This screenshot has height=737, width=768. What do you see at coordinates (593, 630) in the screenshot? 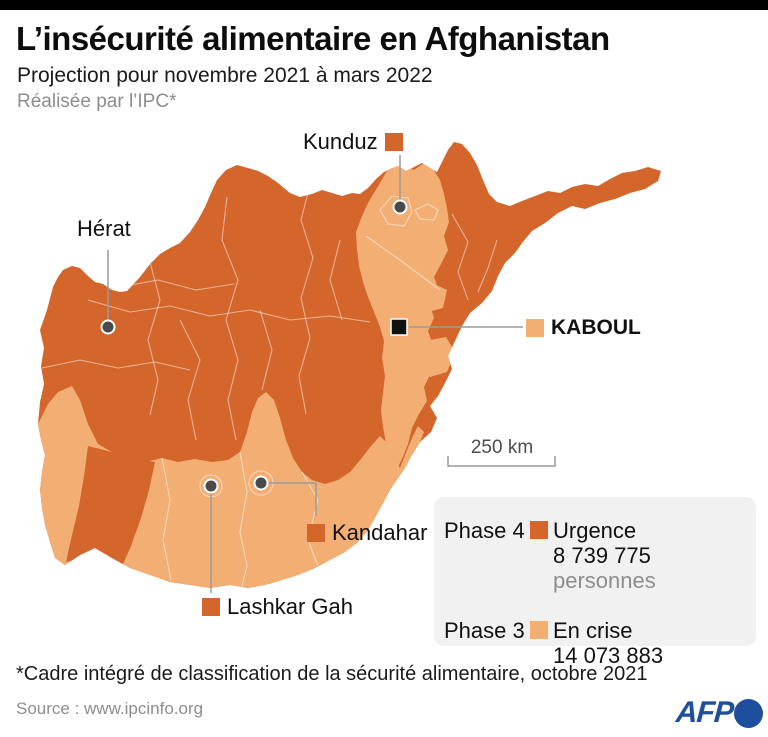
I see `phase3-status: En crise` at bounding box center [593, 630].